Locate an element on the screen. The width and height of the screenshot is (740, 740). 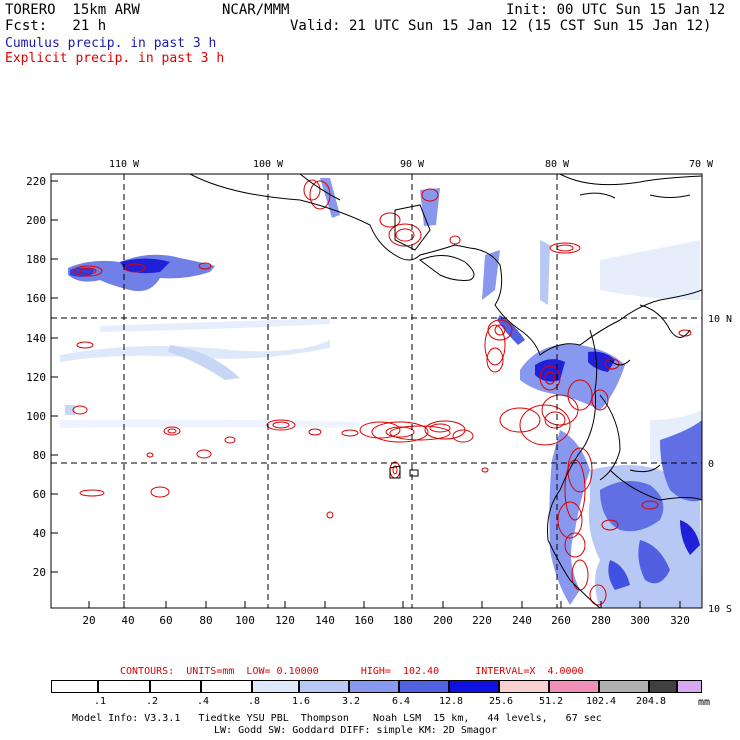
colorbar-units: mm is located at coordinates (704, 702).